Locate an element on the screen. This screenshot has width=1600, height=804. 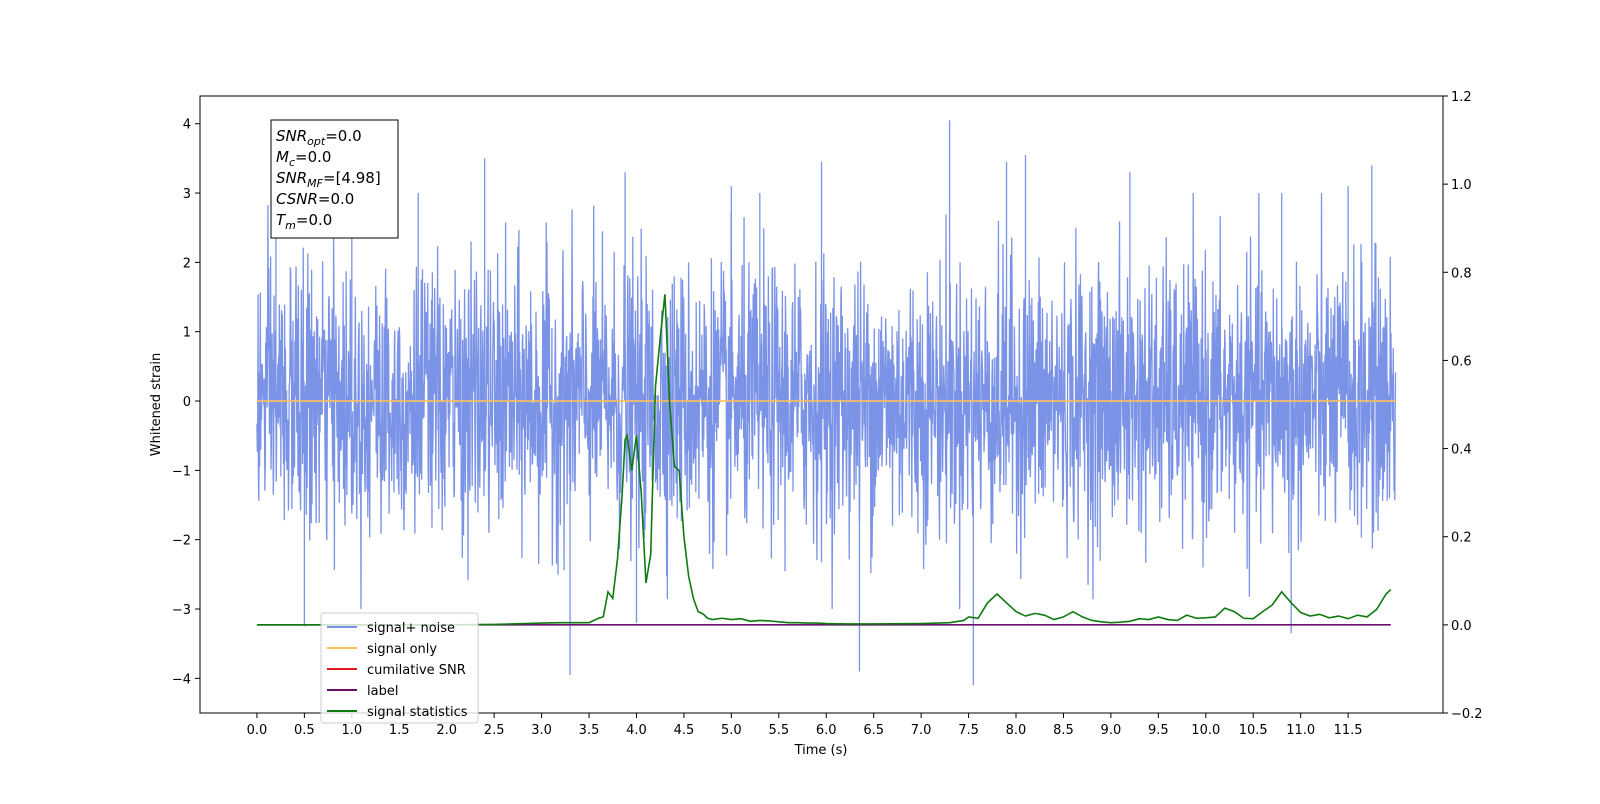
y2-tick-label: 0.6 is located at coordinates (1461, 361).